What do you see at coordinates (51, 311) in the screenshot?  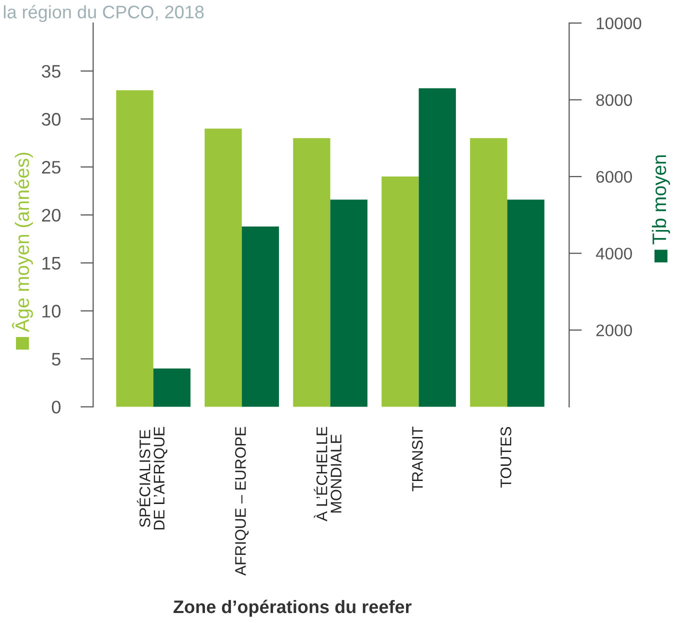 I see `y-tick-label: 10` at bounding box center [51, 311].